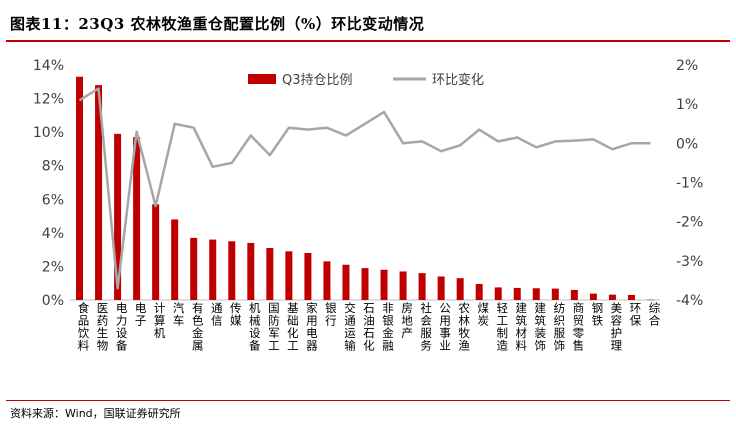 The height and width of the screenshot is (433, 736). Describe the element at coordinates (350, 327) in the screenshot. I see `x-tick-label: 交通运输` at that location.